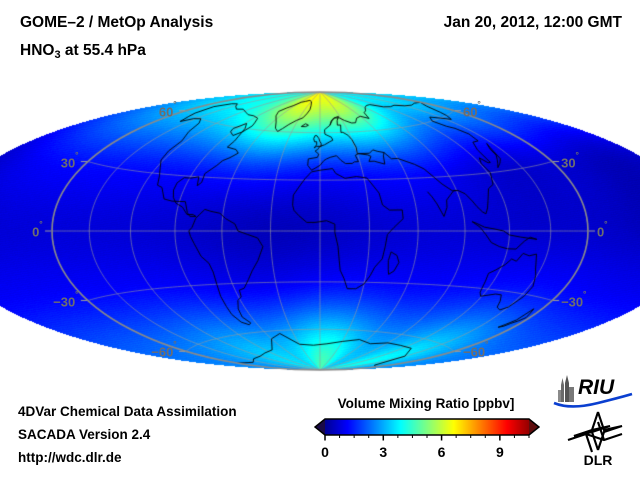 This screenshot has height=480, width=640. I want to click on lat-label-left-m60: −60˚, so click(164, 350).